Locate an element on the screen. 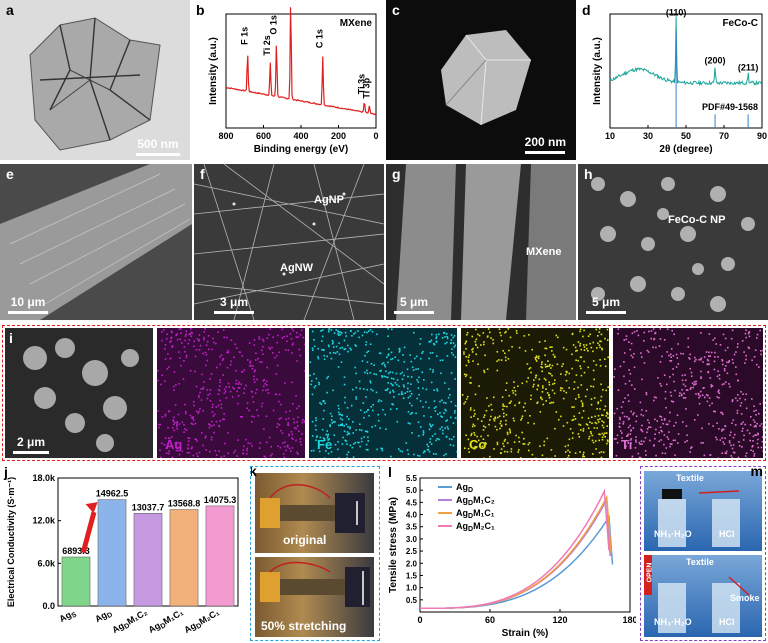  agnw-network-image is located at coordinates (289, 242).